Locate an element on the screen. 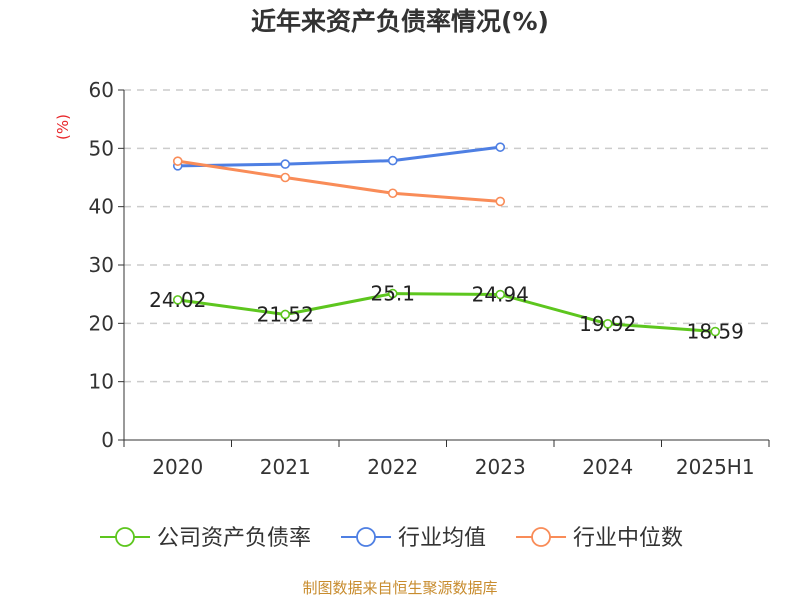 Image resolution: width=800 pixels, height=600 pixels. data-label: 18.59 is located at coordinates (715, 332).